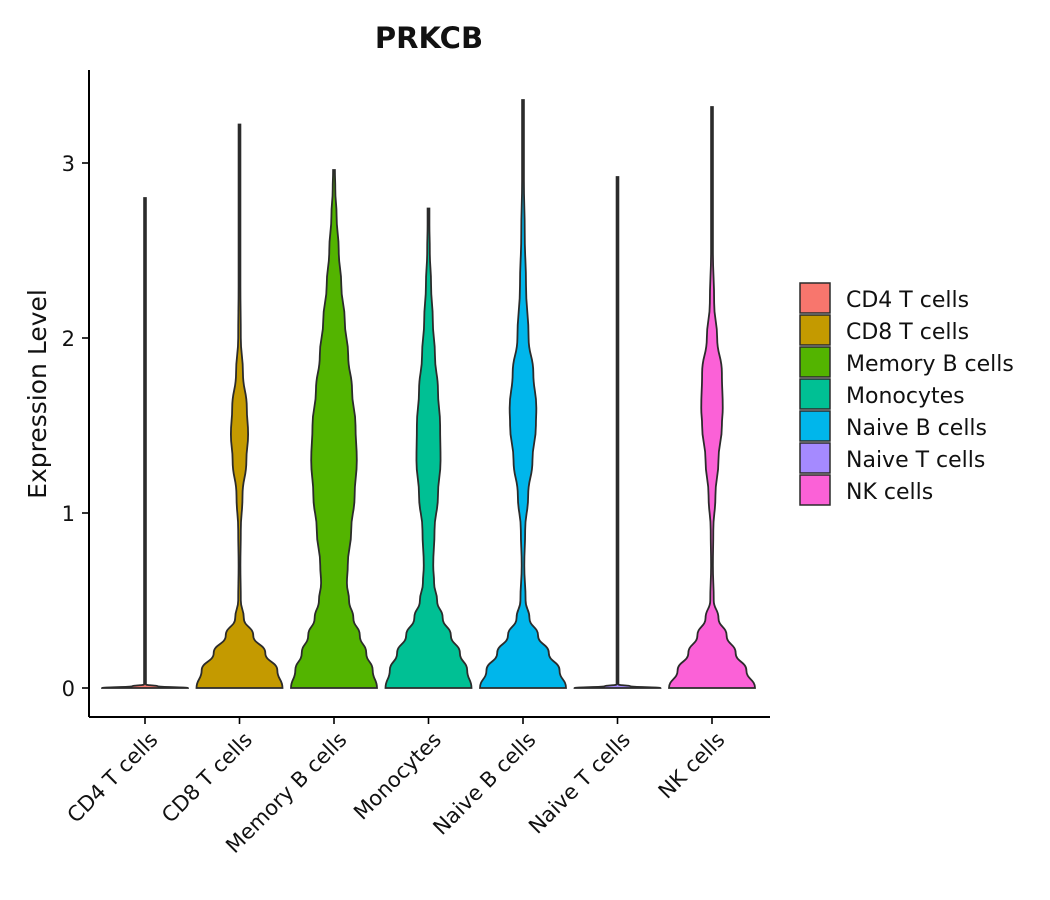 The image size is (1050, 900). Describe the element at coordinates (68, 514) in the screenshot. I see `y-tick-label: 1` at that location.